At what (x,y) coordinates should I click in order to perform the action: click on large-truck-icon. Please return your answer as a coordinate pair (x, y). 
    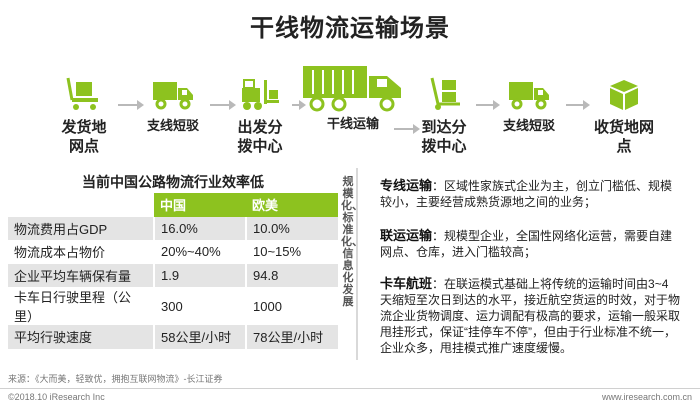
    Looking at the image, I should click on (352, 89).